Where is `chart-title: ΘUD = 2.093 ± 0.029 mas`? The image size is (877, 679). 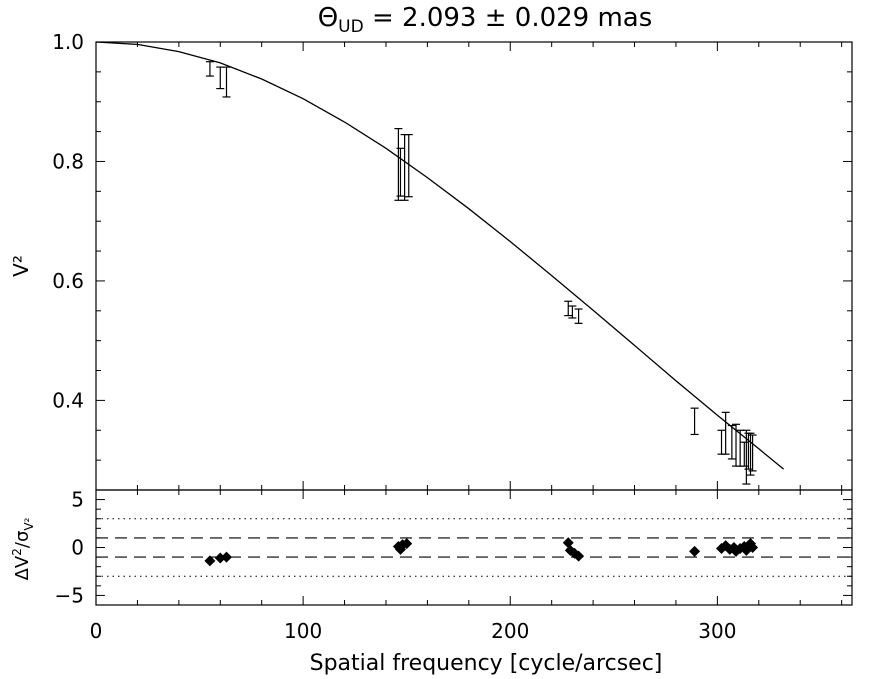 chart-title: ΘUD = 2.093 ± 0.029 mas is located at coordinates (485, 20).